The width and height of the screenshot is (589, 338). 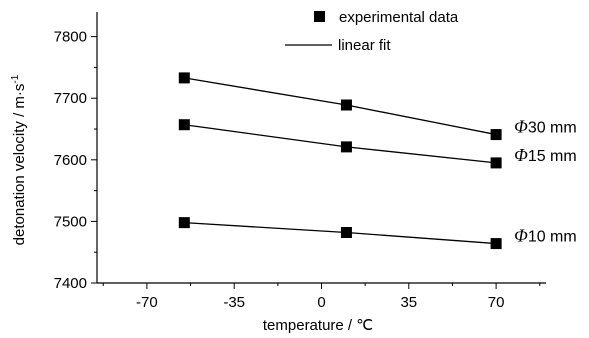 I want to click on x-tick-label: 0, so click(x=321, y=302).